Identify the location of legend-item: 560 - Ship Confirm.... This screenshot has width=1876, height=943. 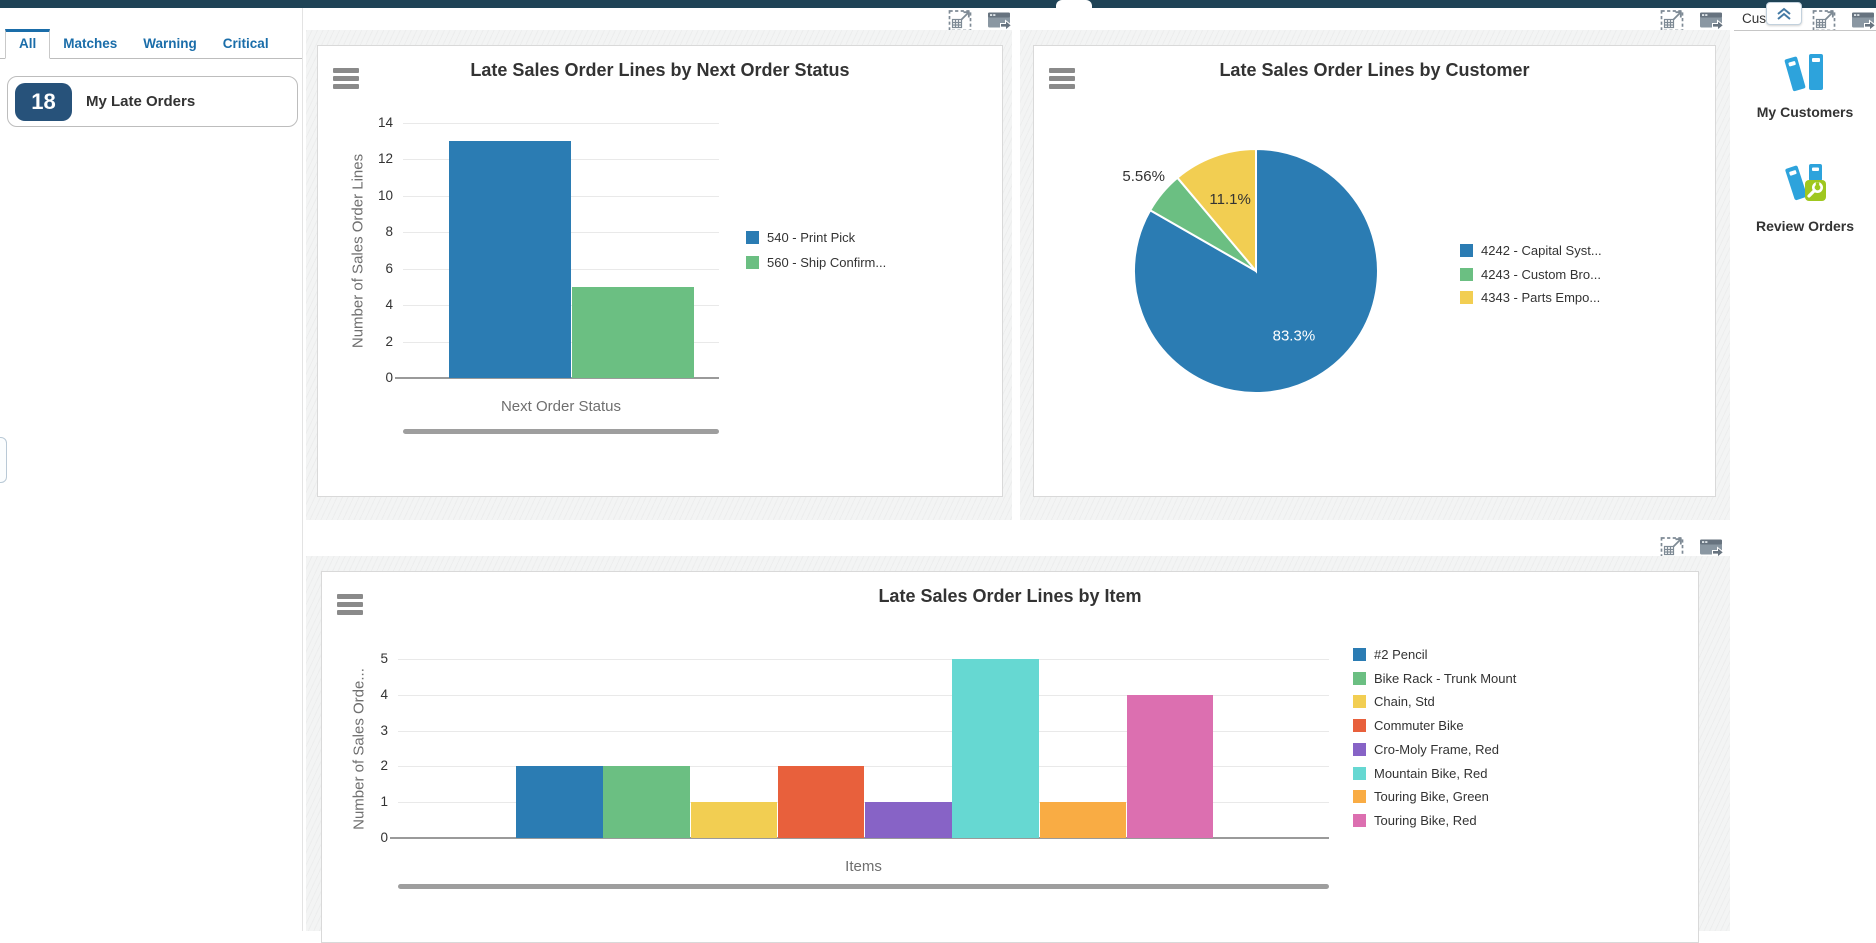
(816, 262).